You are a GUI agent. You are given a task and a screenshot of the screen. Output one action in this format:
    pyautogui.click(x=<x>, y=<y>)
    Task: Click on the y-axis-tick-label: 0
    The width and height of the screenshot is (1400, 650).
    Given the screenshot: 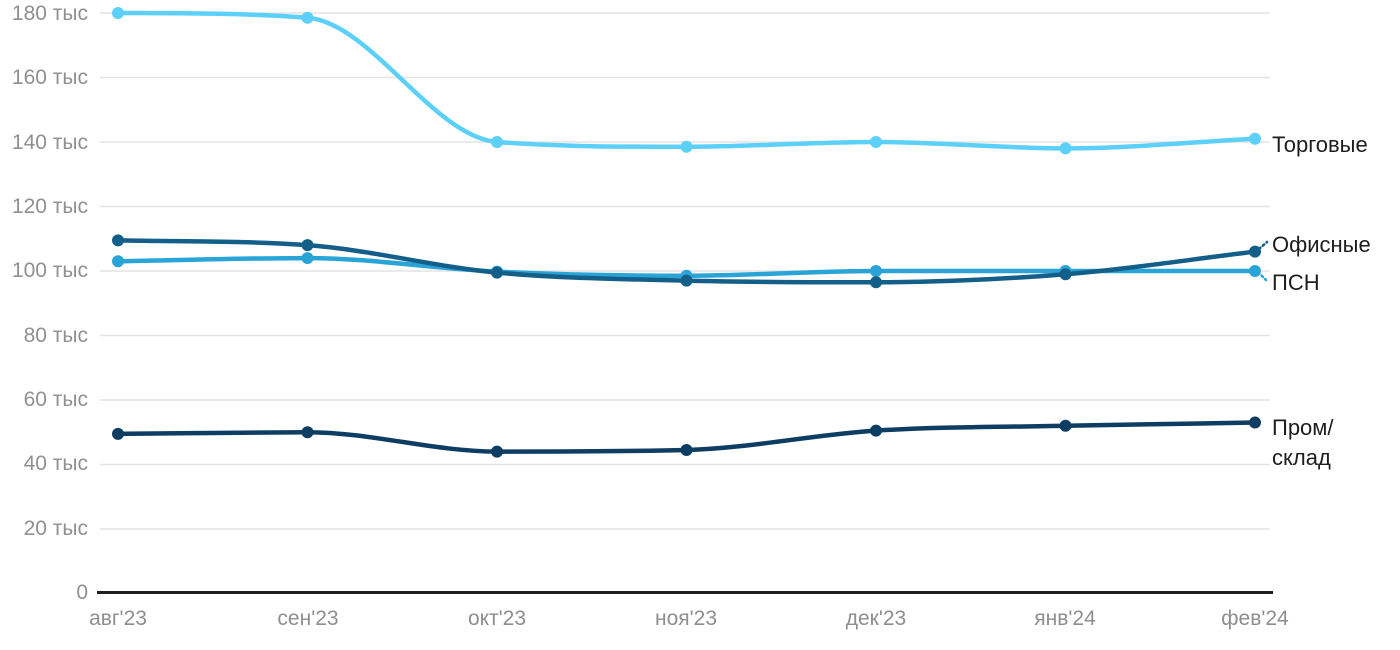 What is the action you would take?
    pyautogui.click(x=82, y=592)
    